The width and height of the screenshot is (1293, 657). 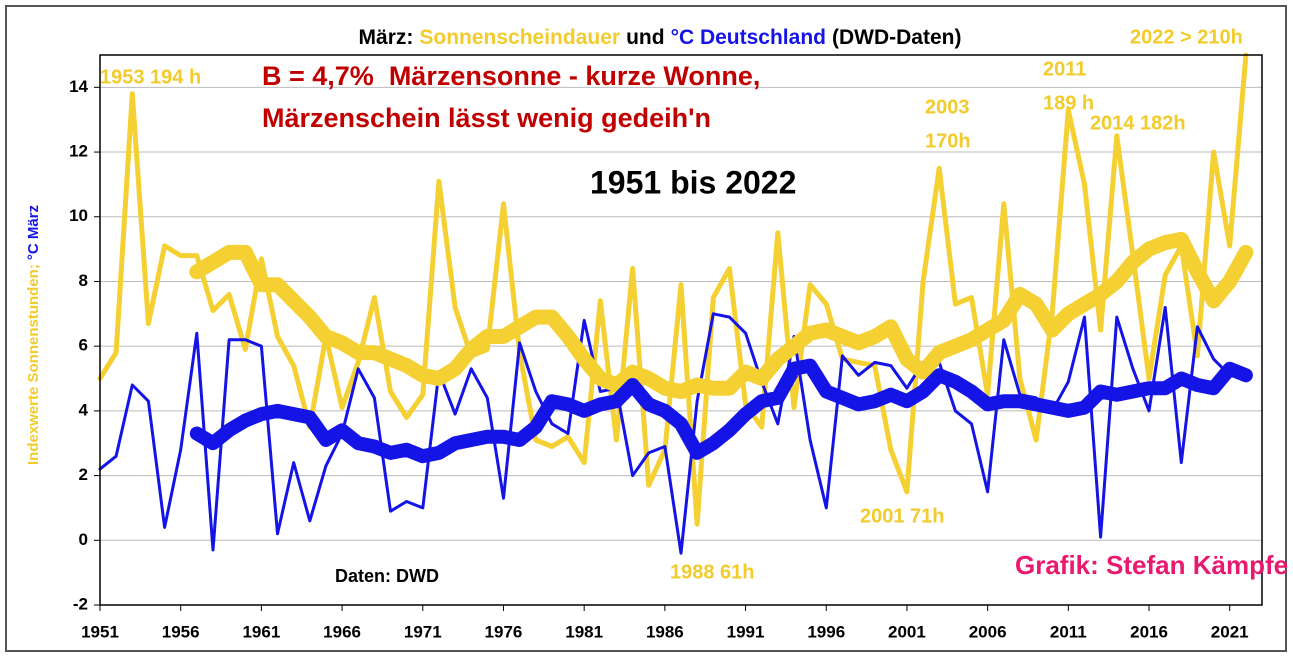 What do you see at coordinates (1138, 123) in the screenshot?
I see `annotation: 2014 182h` at bounding box center [1138, 123].